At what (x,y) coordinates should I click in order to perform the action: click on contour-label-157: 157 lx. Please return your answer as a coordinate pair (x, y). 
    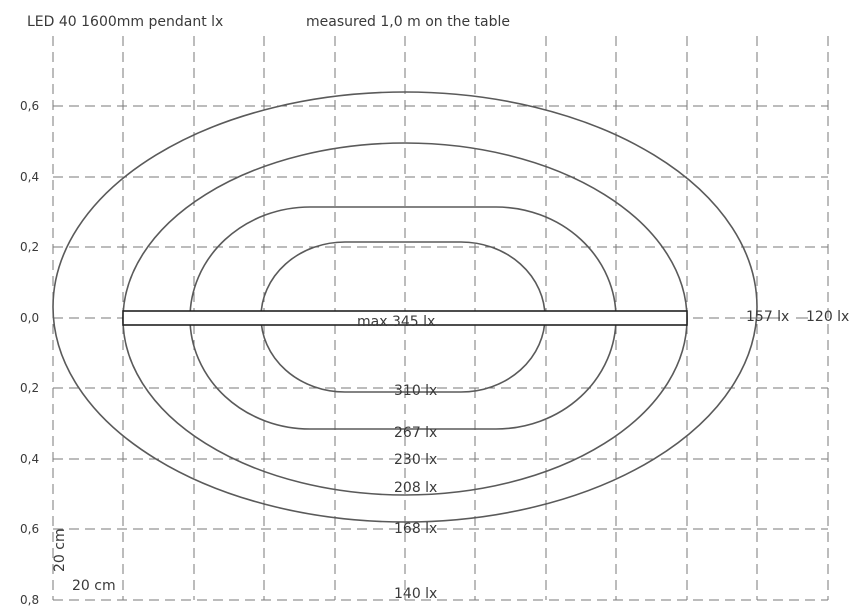
    Looking at the image, I should click on (767, 317).